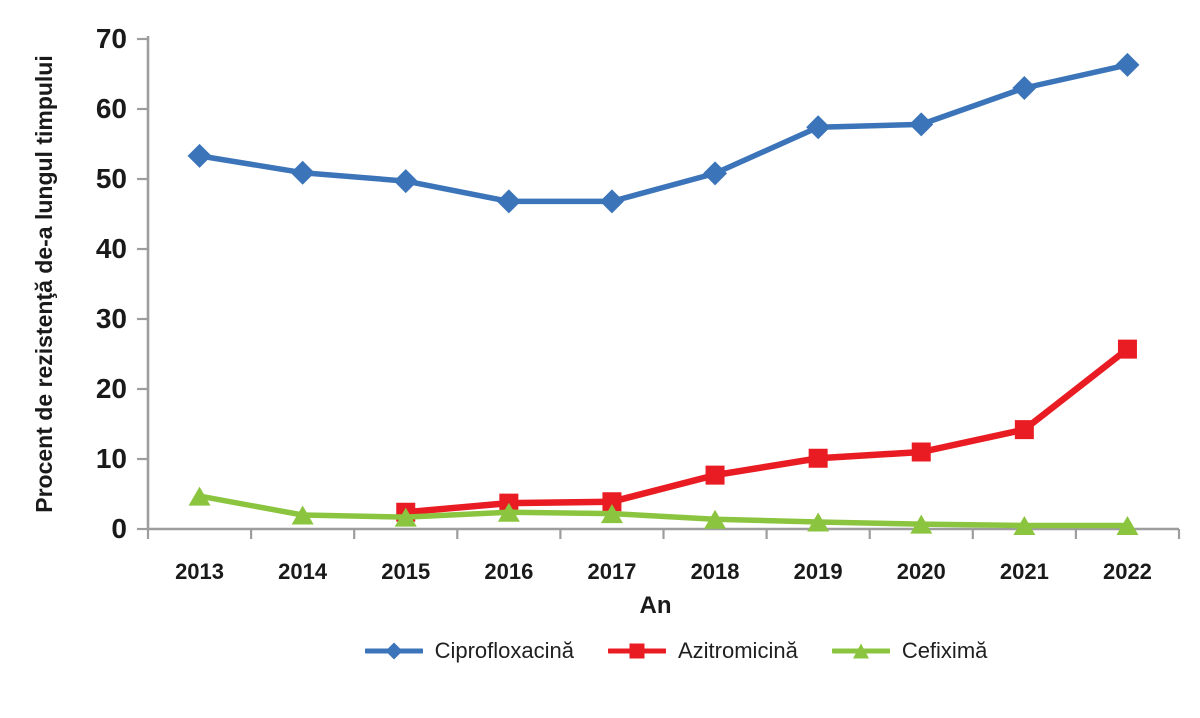 The width and height of the screenshot is (1200, 718). What do you see at coordinates (818, 522) in the screenshot?
I see `marker-cefixima-2019` at bounding box center [818, 522].